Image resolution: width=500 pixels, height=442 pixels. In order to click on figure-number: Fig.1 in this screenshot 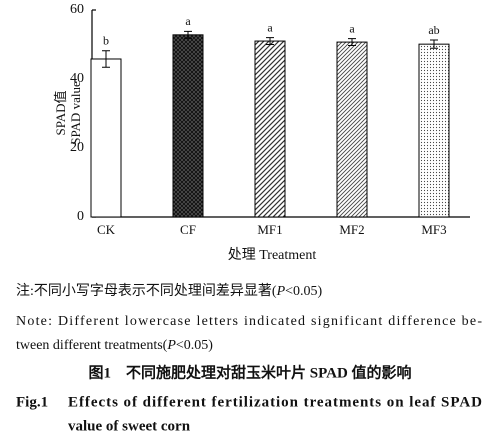, I will do `click(32, 402)`.